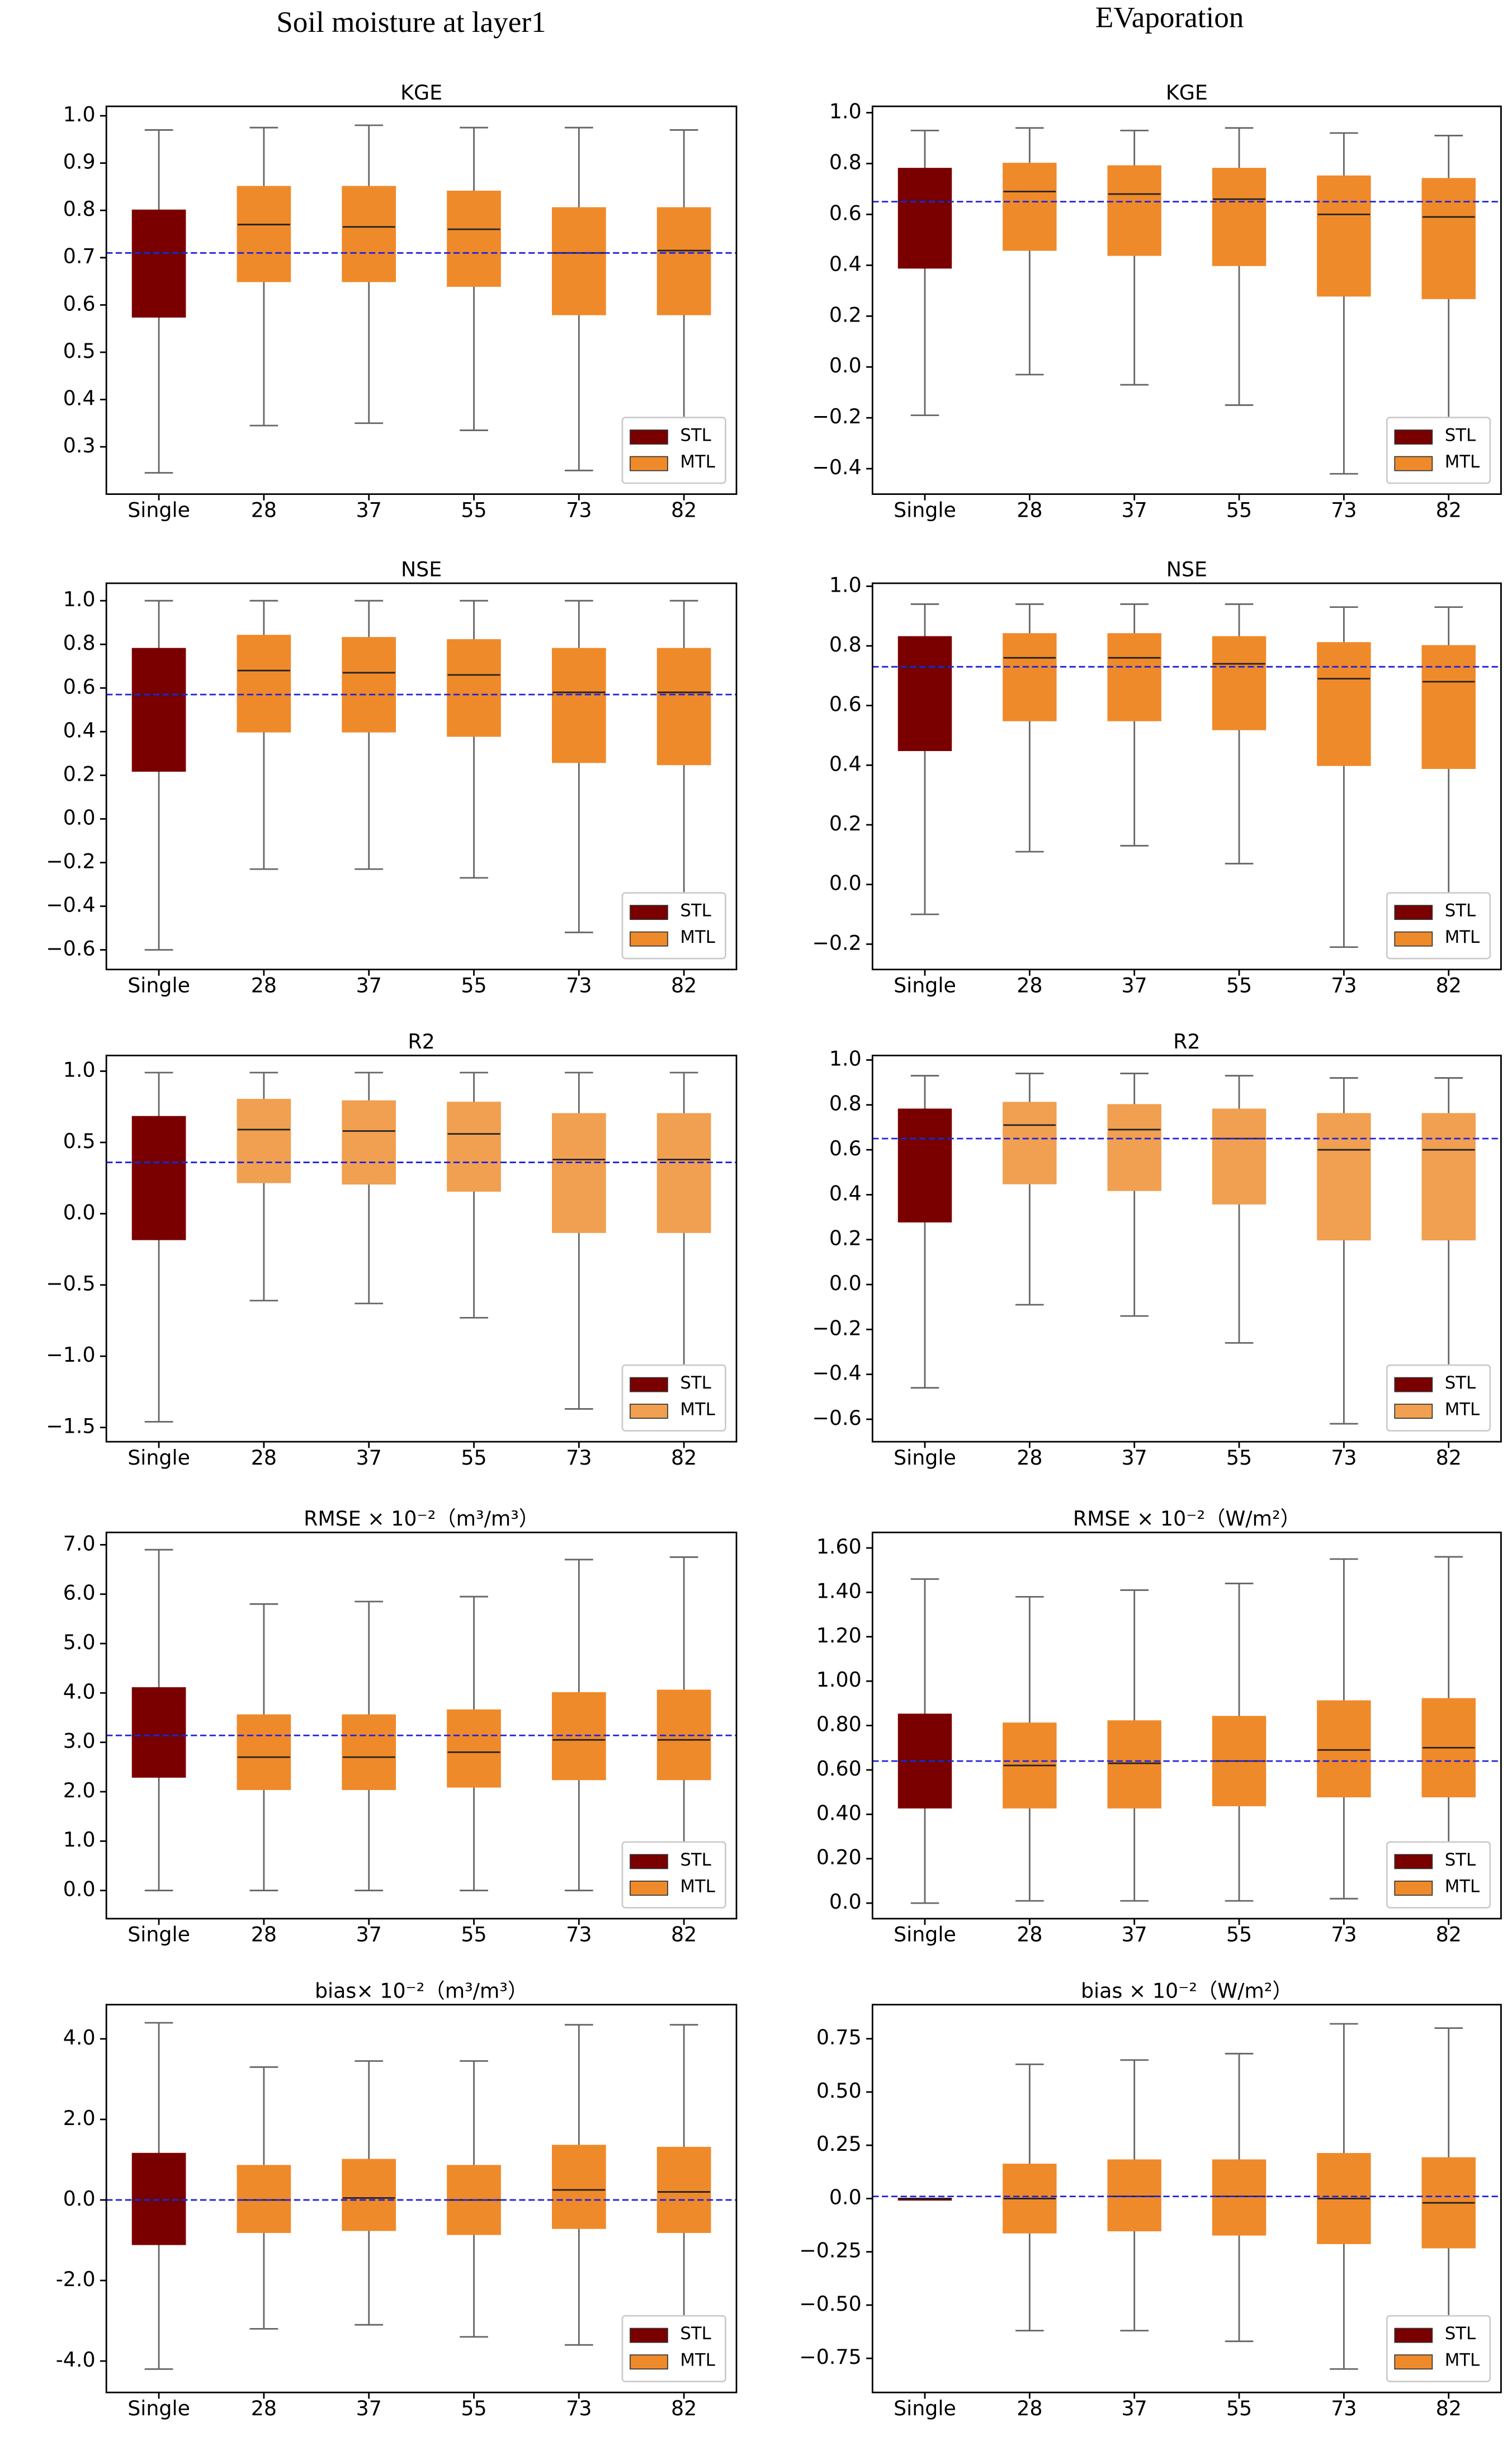 This screenshot has height=2455, width=1512. Describe the element at coordinates (421, 570) in the screenshot. I see `chart-title: NSE` at that location.